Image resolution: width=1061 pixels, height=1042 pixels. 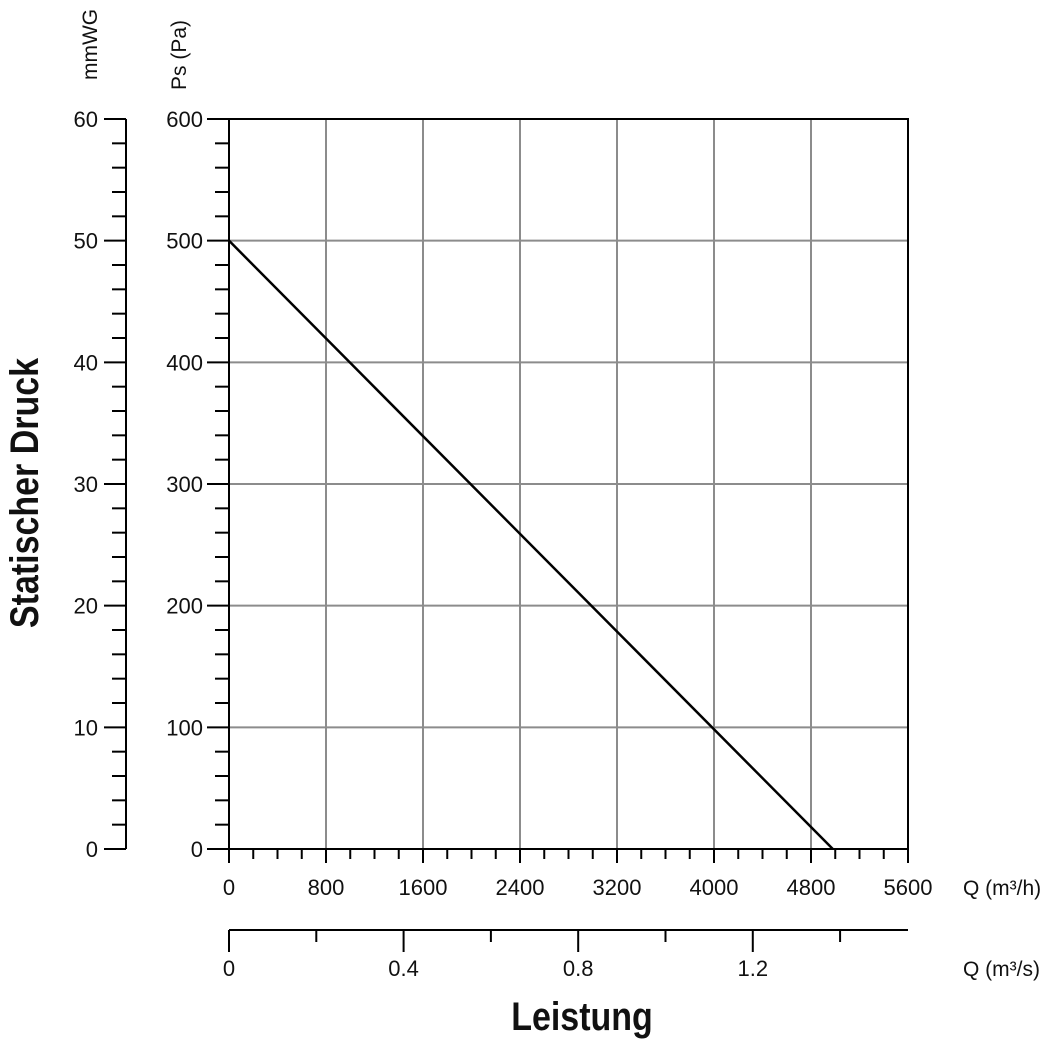 What do you see at coordinates (908, 887) in the screenshot?
I see `m3h-tick-label: 5600` at bounding box center [908, 887].